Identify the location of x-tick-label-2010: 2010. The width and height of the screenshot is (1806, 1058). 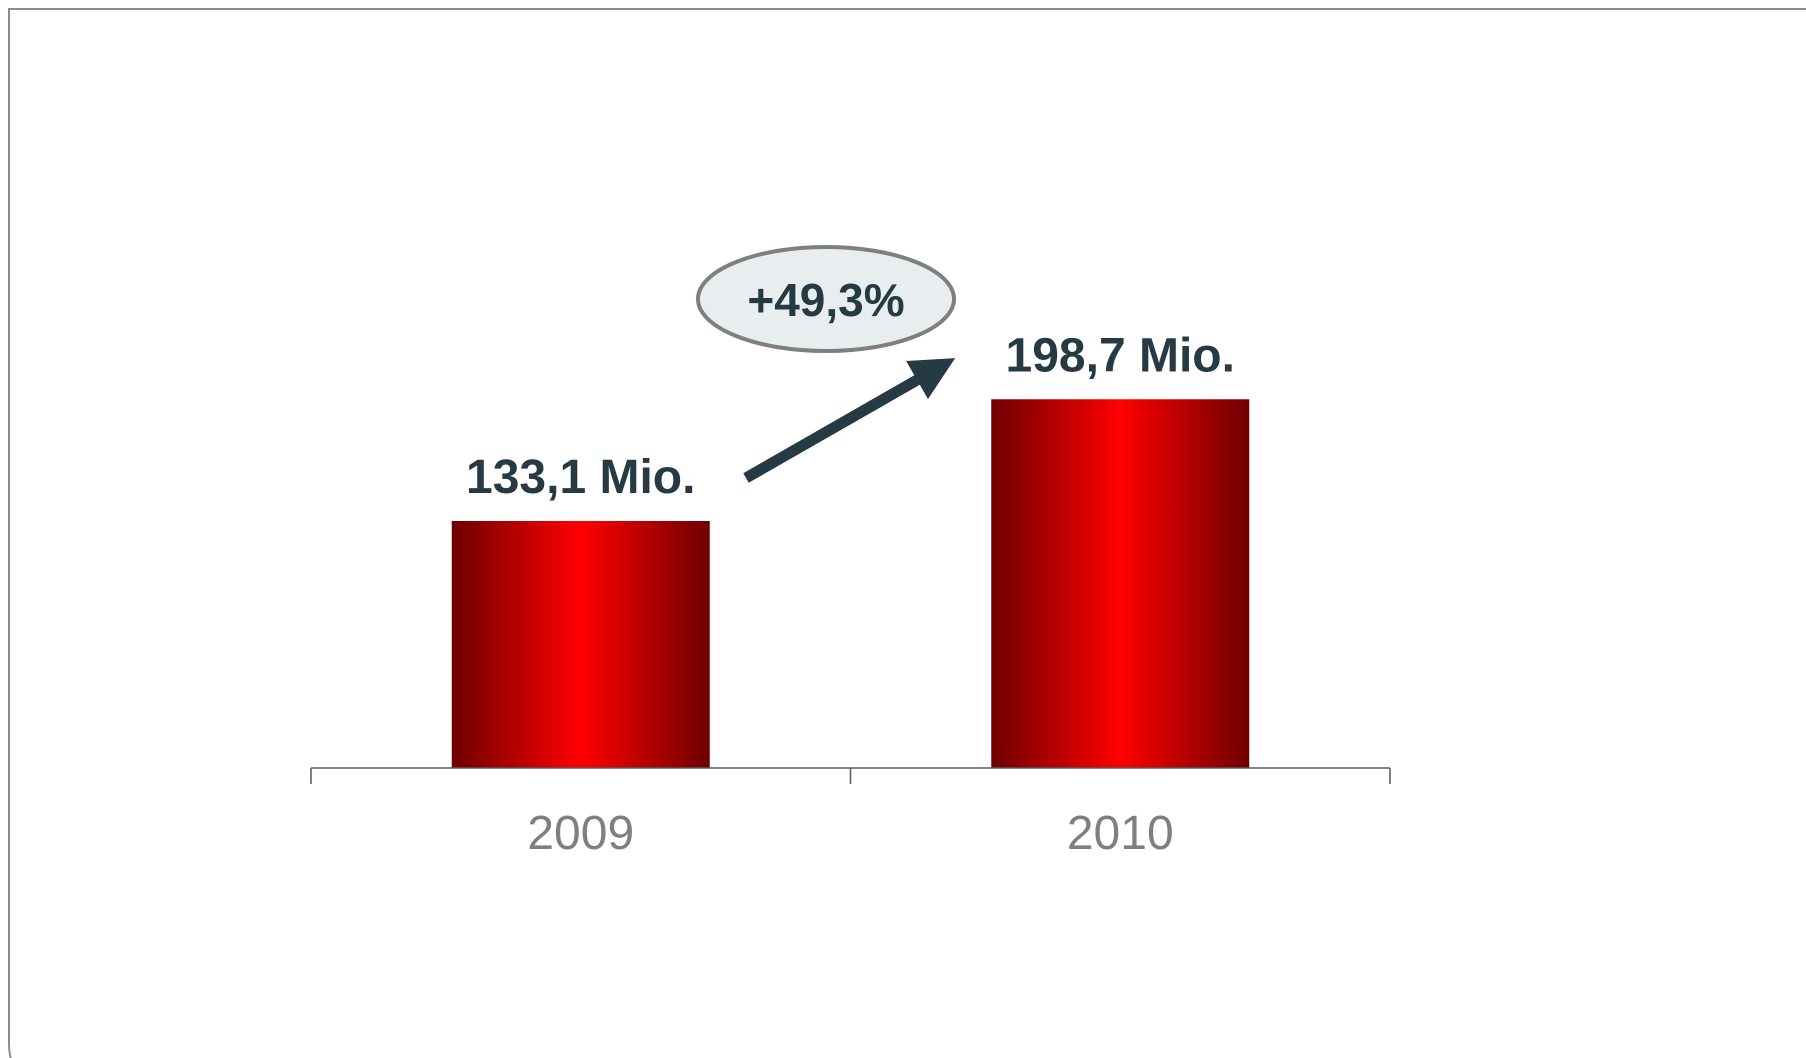
(1120, 833).